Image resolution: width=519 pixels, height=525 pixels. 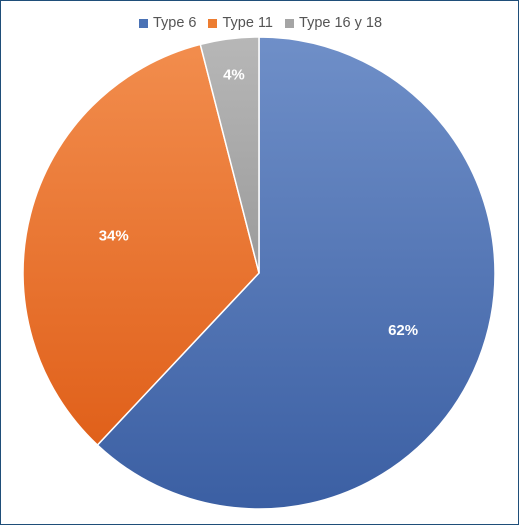 What do you see at coordinates (234, 75) in the screenshot?
I see `slice-label-type-16-y-18: 4%` at bounding box center [234, 75].